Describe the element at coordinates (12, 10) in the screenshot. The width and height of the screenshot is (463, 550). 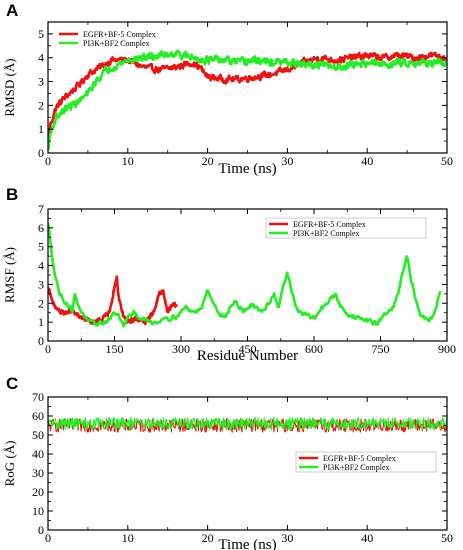
I see `panel-letter: A` at that location.